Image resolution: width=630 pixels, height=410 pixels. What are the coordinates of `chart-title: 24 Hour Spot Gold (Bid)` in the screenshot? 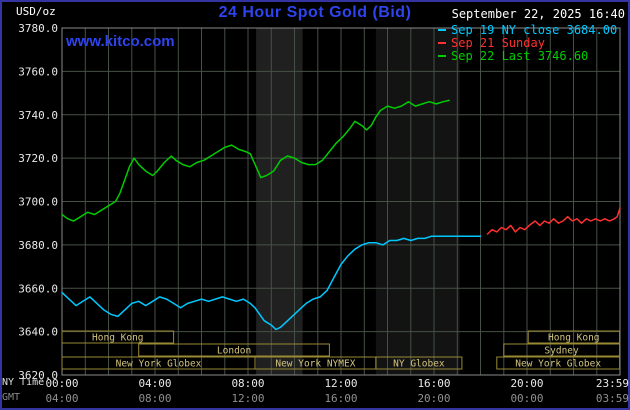 It's located at (315, 12).